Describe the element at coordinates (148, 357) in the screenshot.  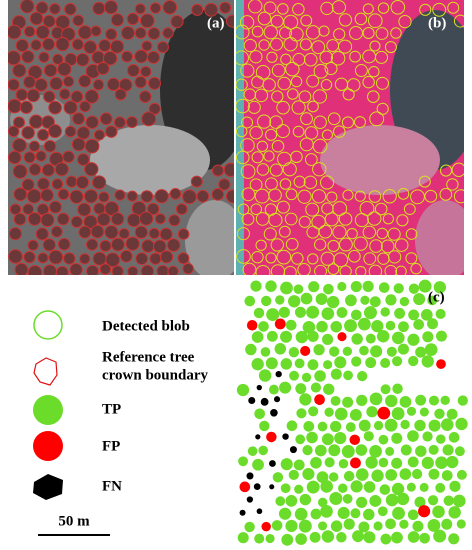
I see `legend-label: Reference tree` at that location.